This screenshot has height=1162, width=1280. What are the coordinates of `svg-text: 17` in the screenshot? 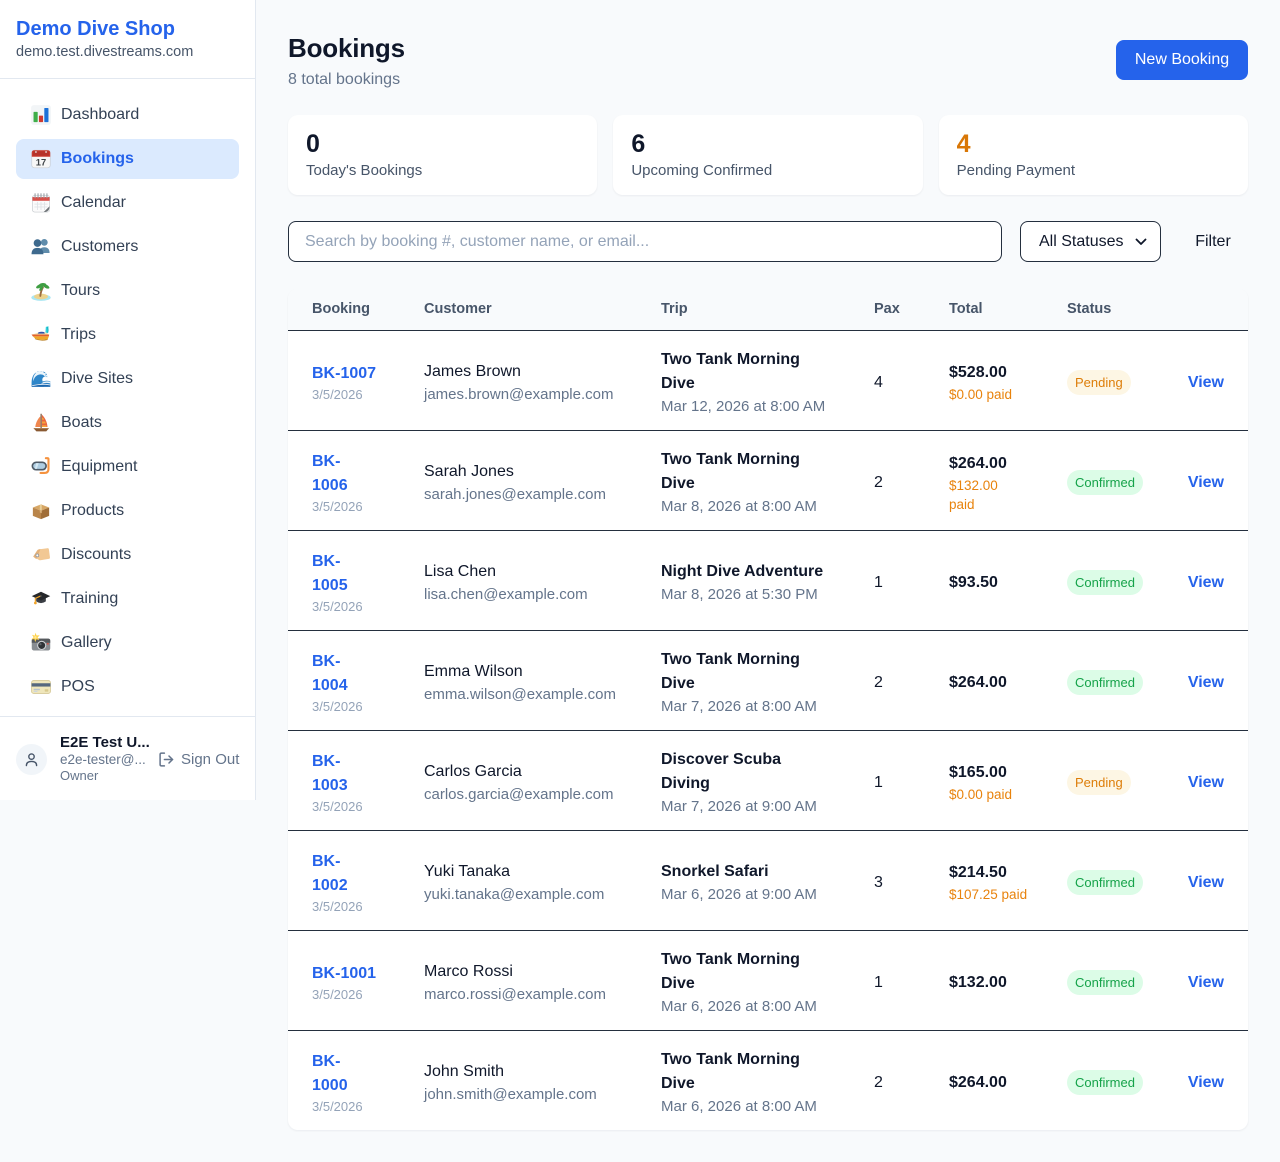 It's located at (41, 162).